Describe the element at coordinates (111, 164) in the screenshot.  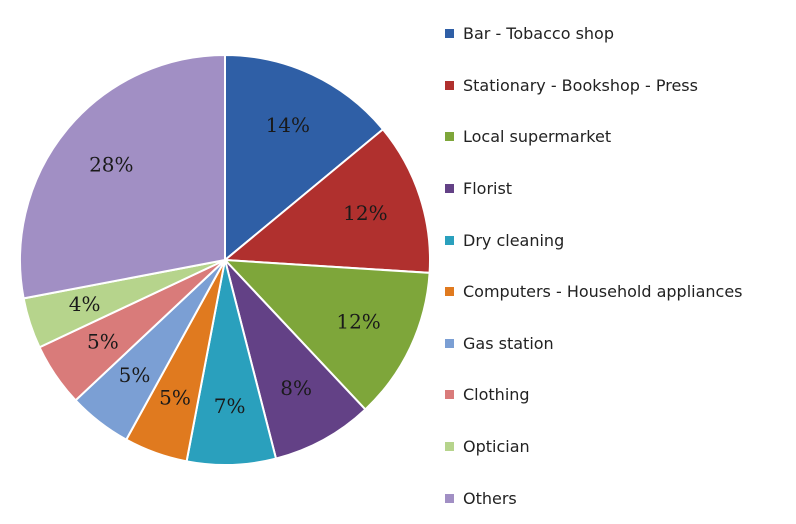
I see `slice-percent-label: 28%` at that location.